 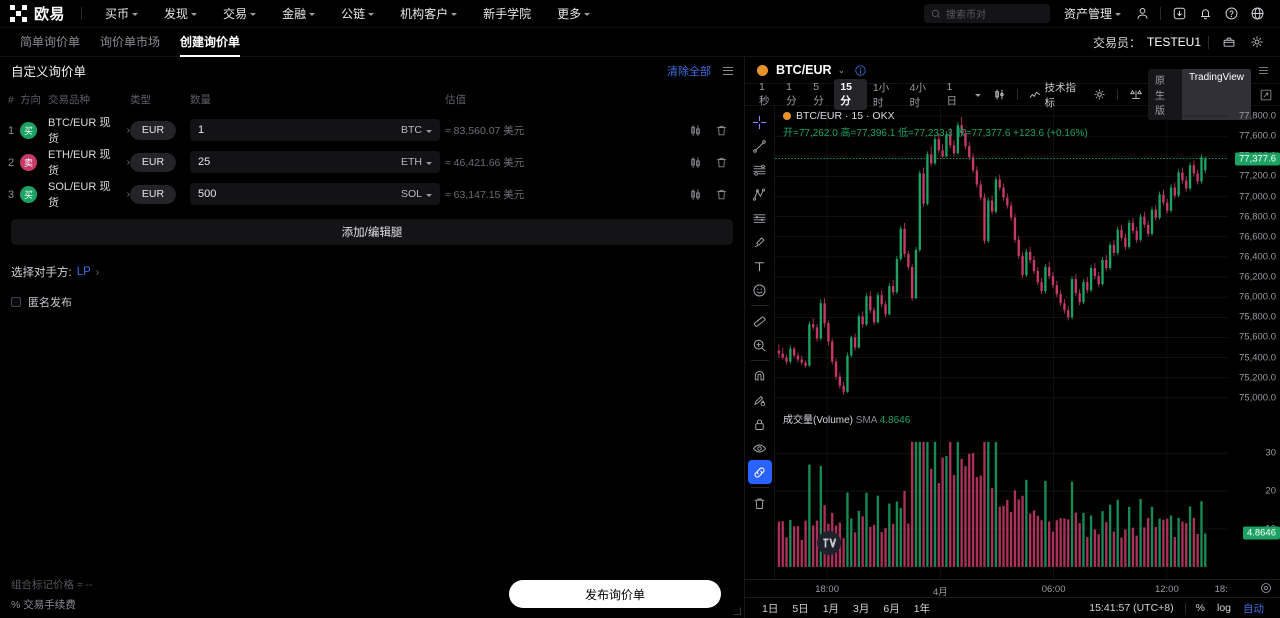 What do you see at coordinates (764, 94) in the screenshot?
I see `timeframe-1s: 1秒` at bounding box center [764, 94].